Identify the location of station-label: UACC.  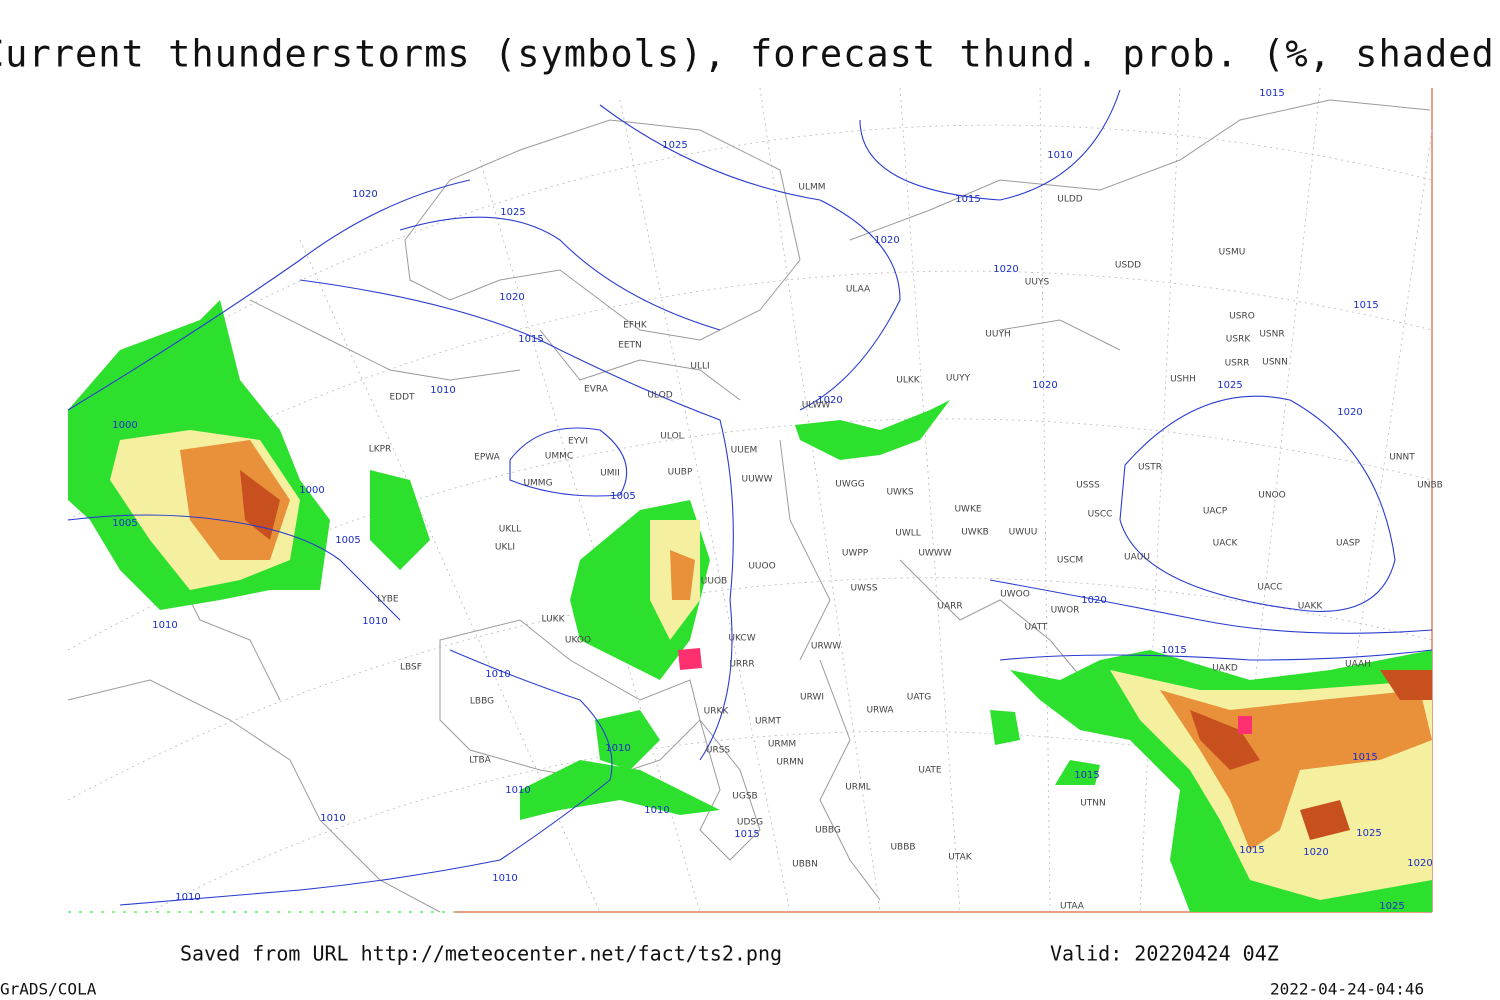
(1269, 588).